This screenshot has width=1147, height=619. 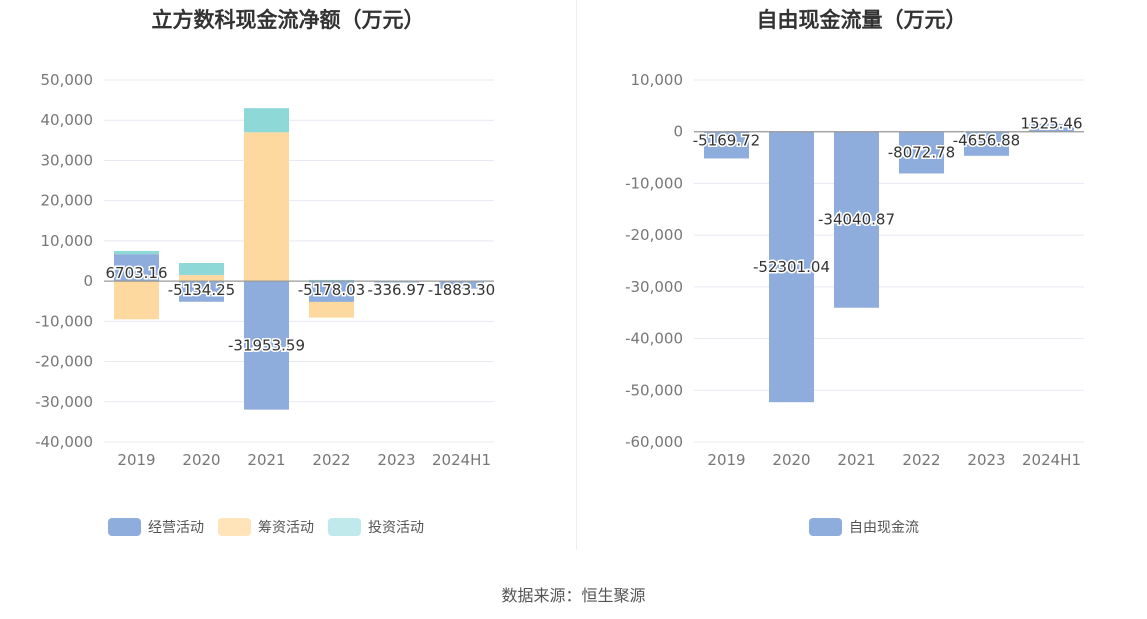 What do you see at coordinates (726, 460) in the screenshot?
I see `right-x-tick-label: 2019` at bounding box center [726, 460].